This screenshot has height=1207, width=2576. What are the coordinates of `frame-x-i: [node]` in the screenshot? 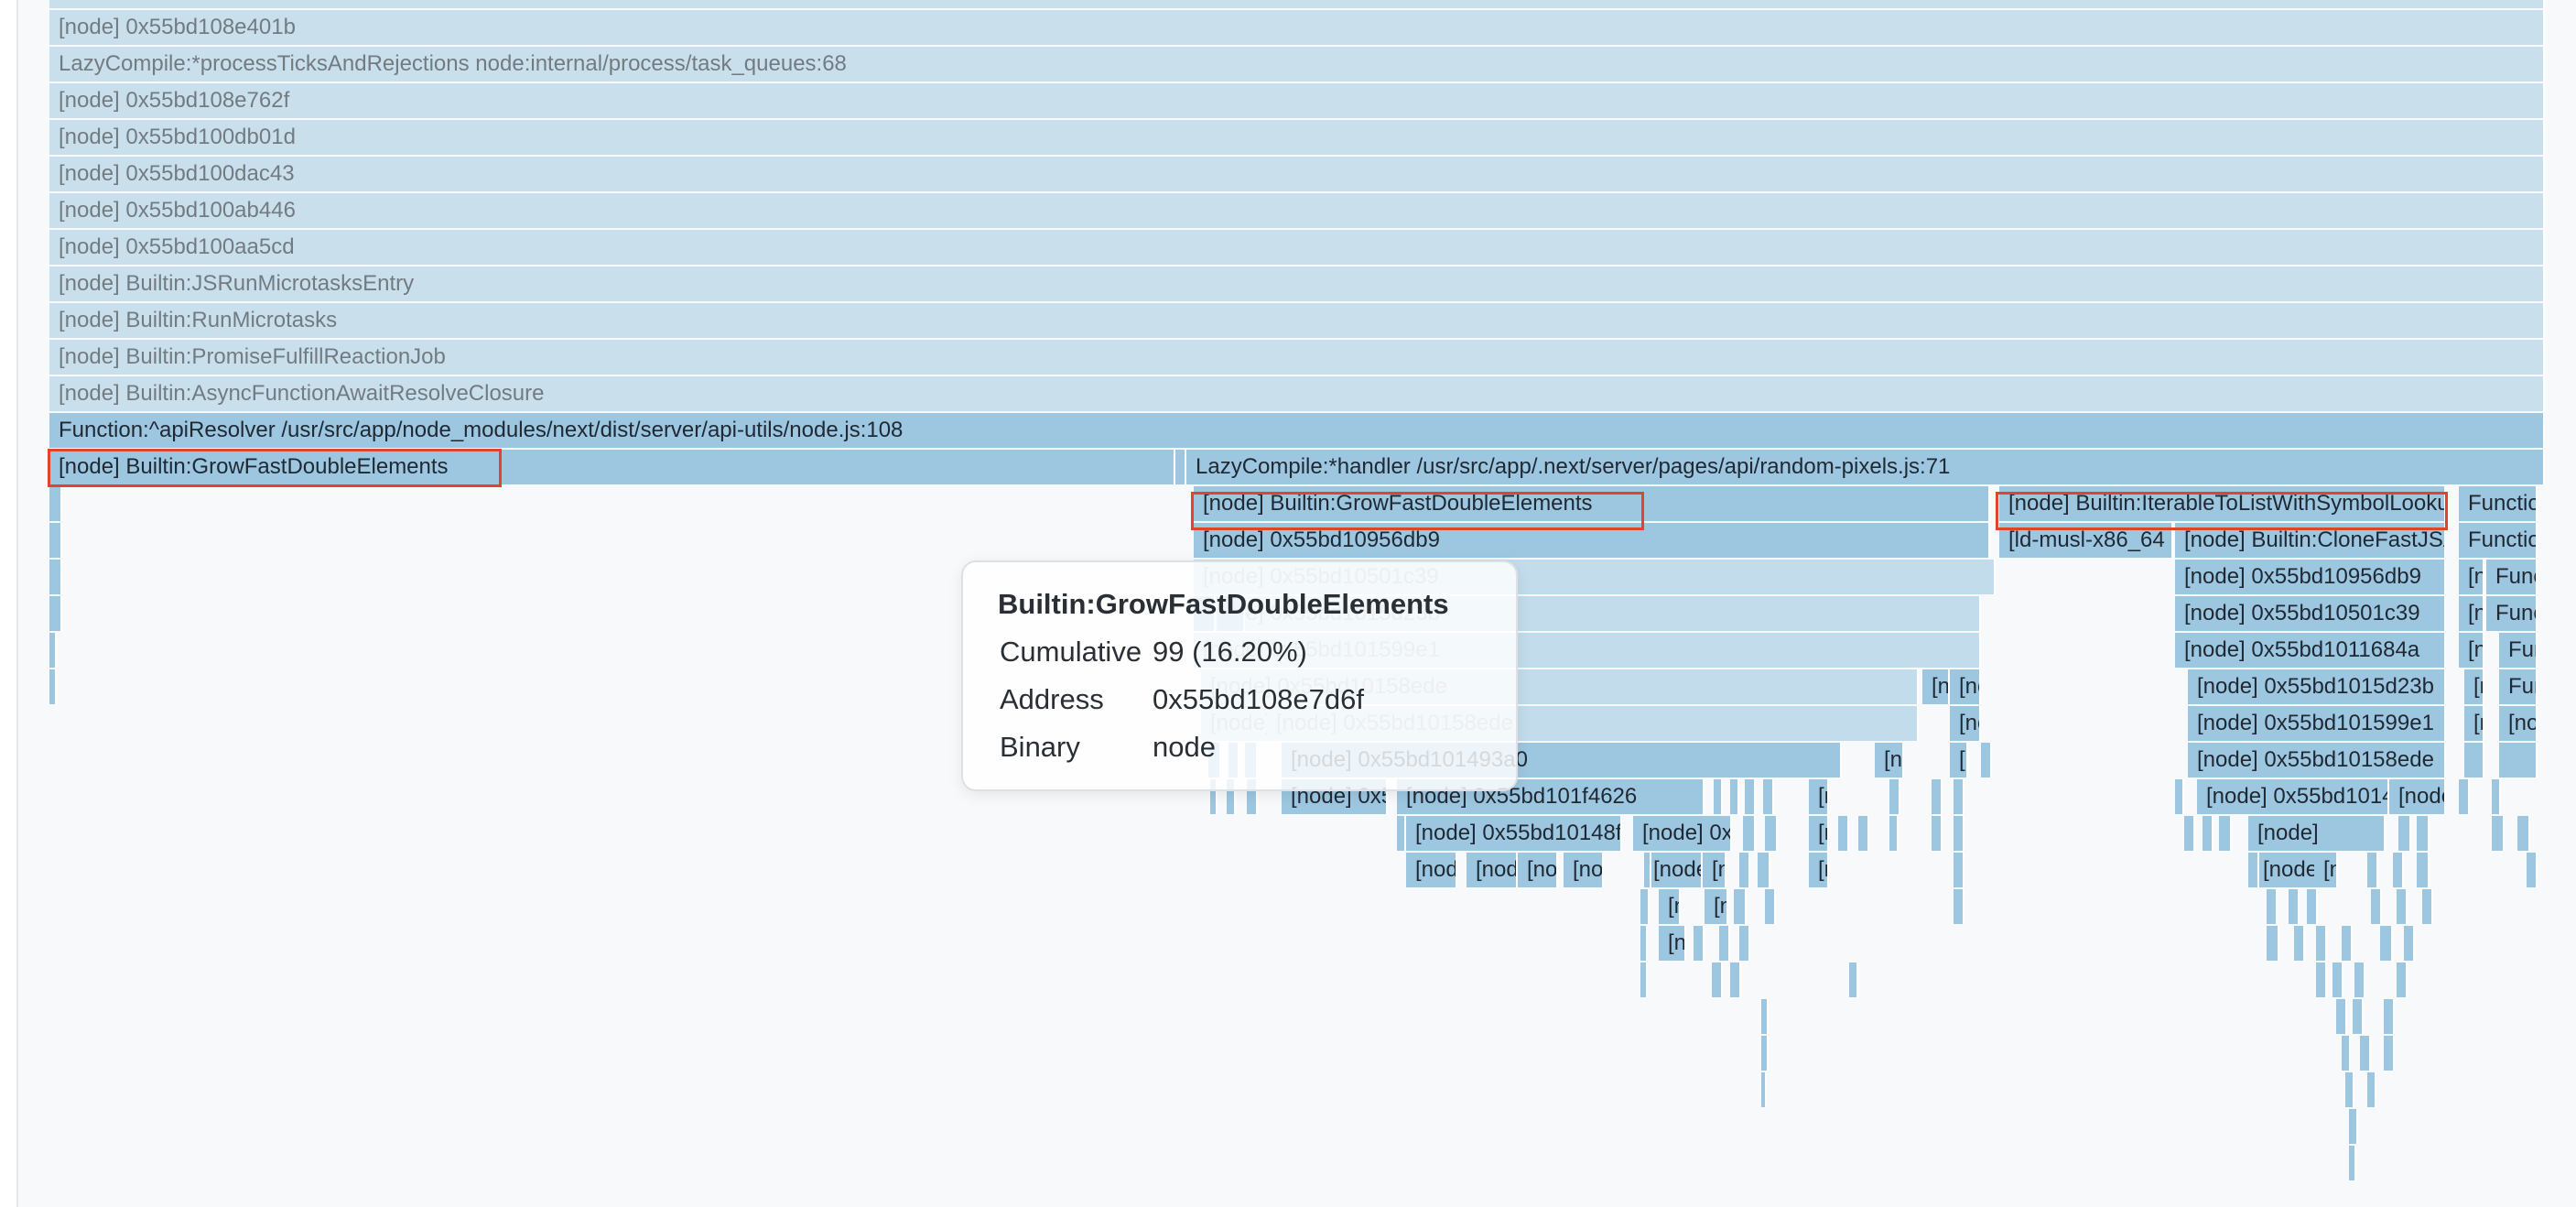 It's located at (2518, 723).